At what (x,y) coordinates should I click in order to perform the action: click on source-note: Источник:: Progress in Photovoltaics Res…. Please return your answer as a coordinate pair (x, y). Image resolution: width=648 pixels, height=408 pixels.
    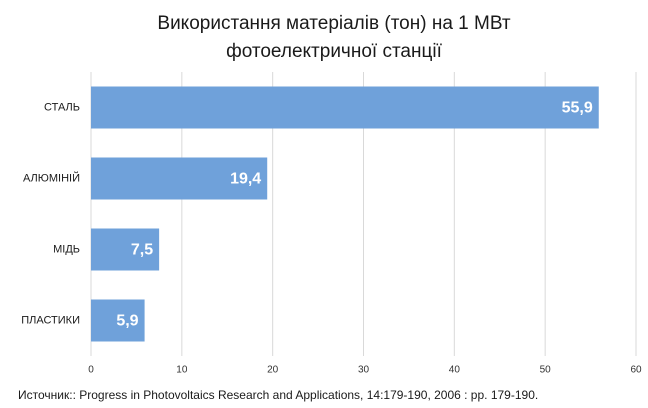
    Looking at the image, I should click on (278, 395).